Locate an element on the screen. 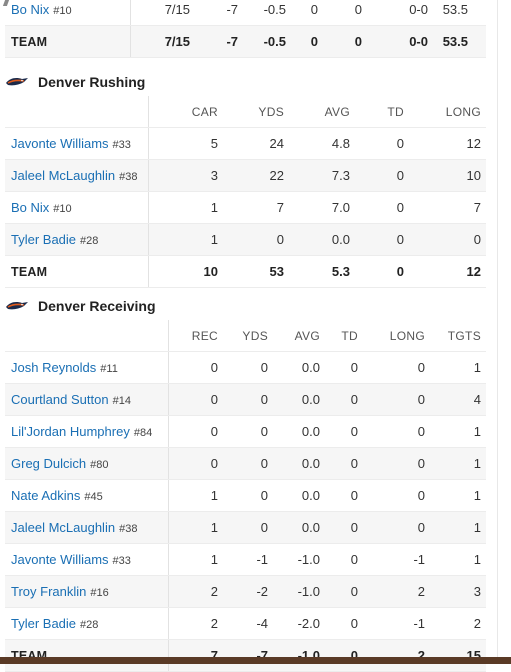  stat-cell: 53.5 is located at coordinates (457, 41).